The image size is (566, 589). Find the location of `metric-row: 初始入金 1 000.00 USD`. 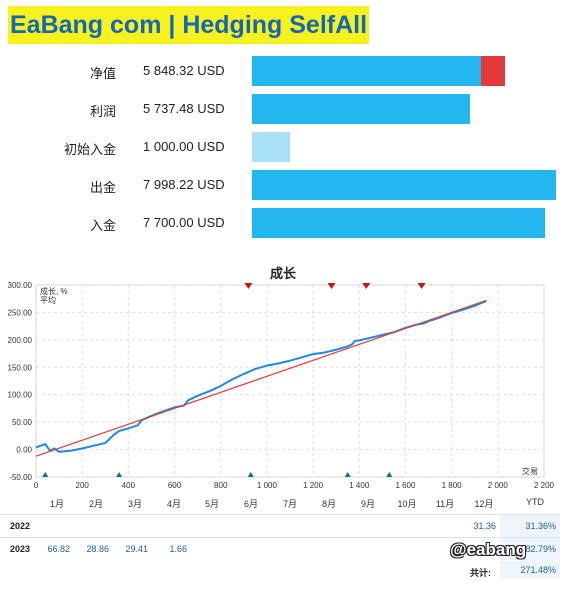

metric-row: 初始入金 1 000.00 USD is located at coordinates (283, 147).